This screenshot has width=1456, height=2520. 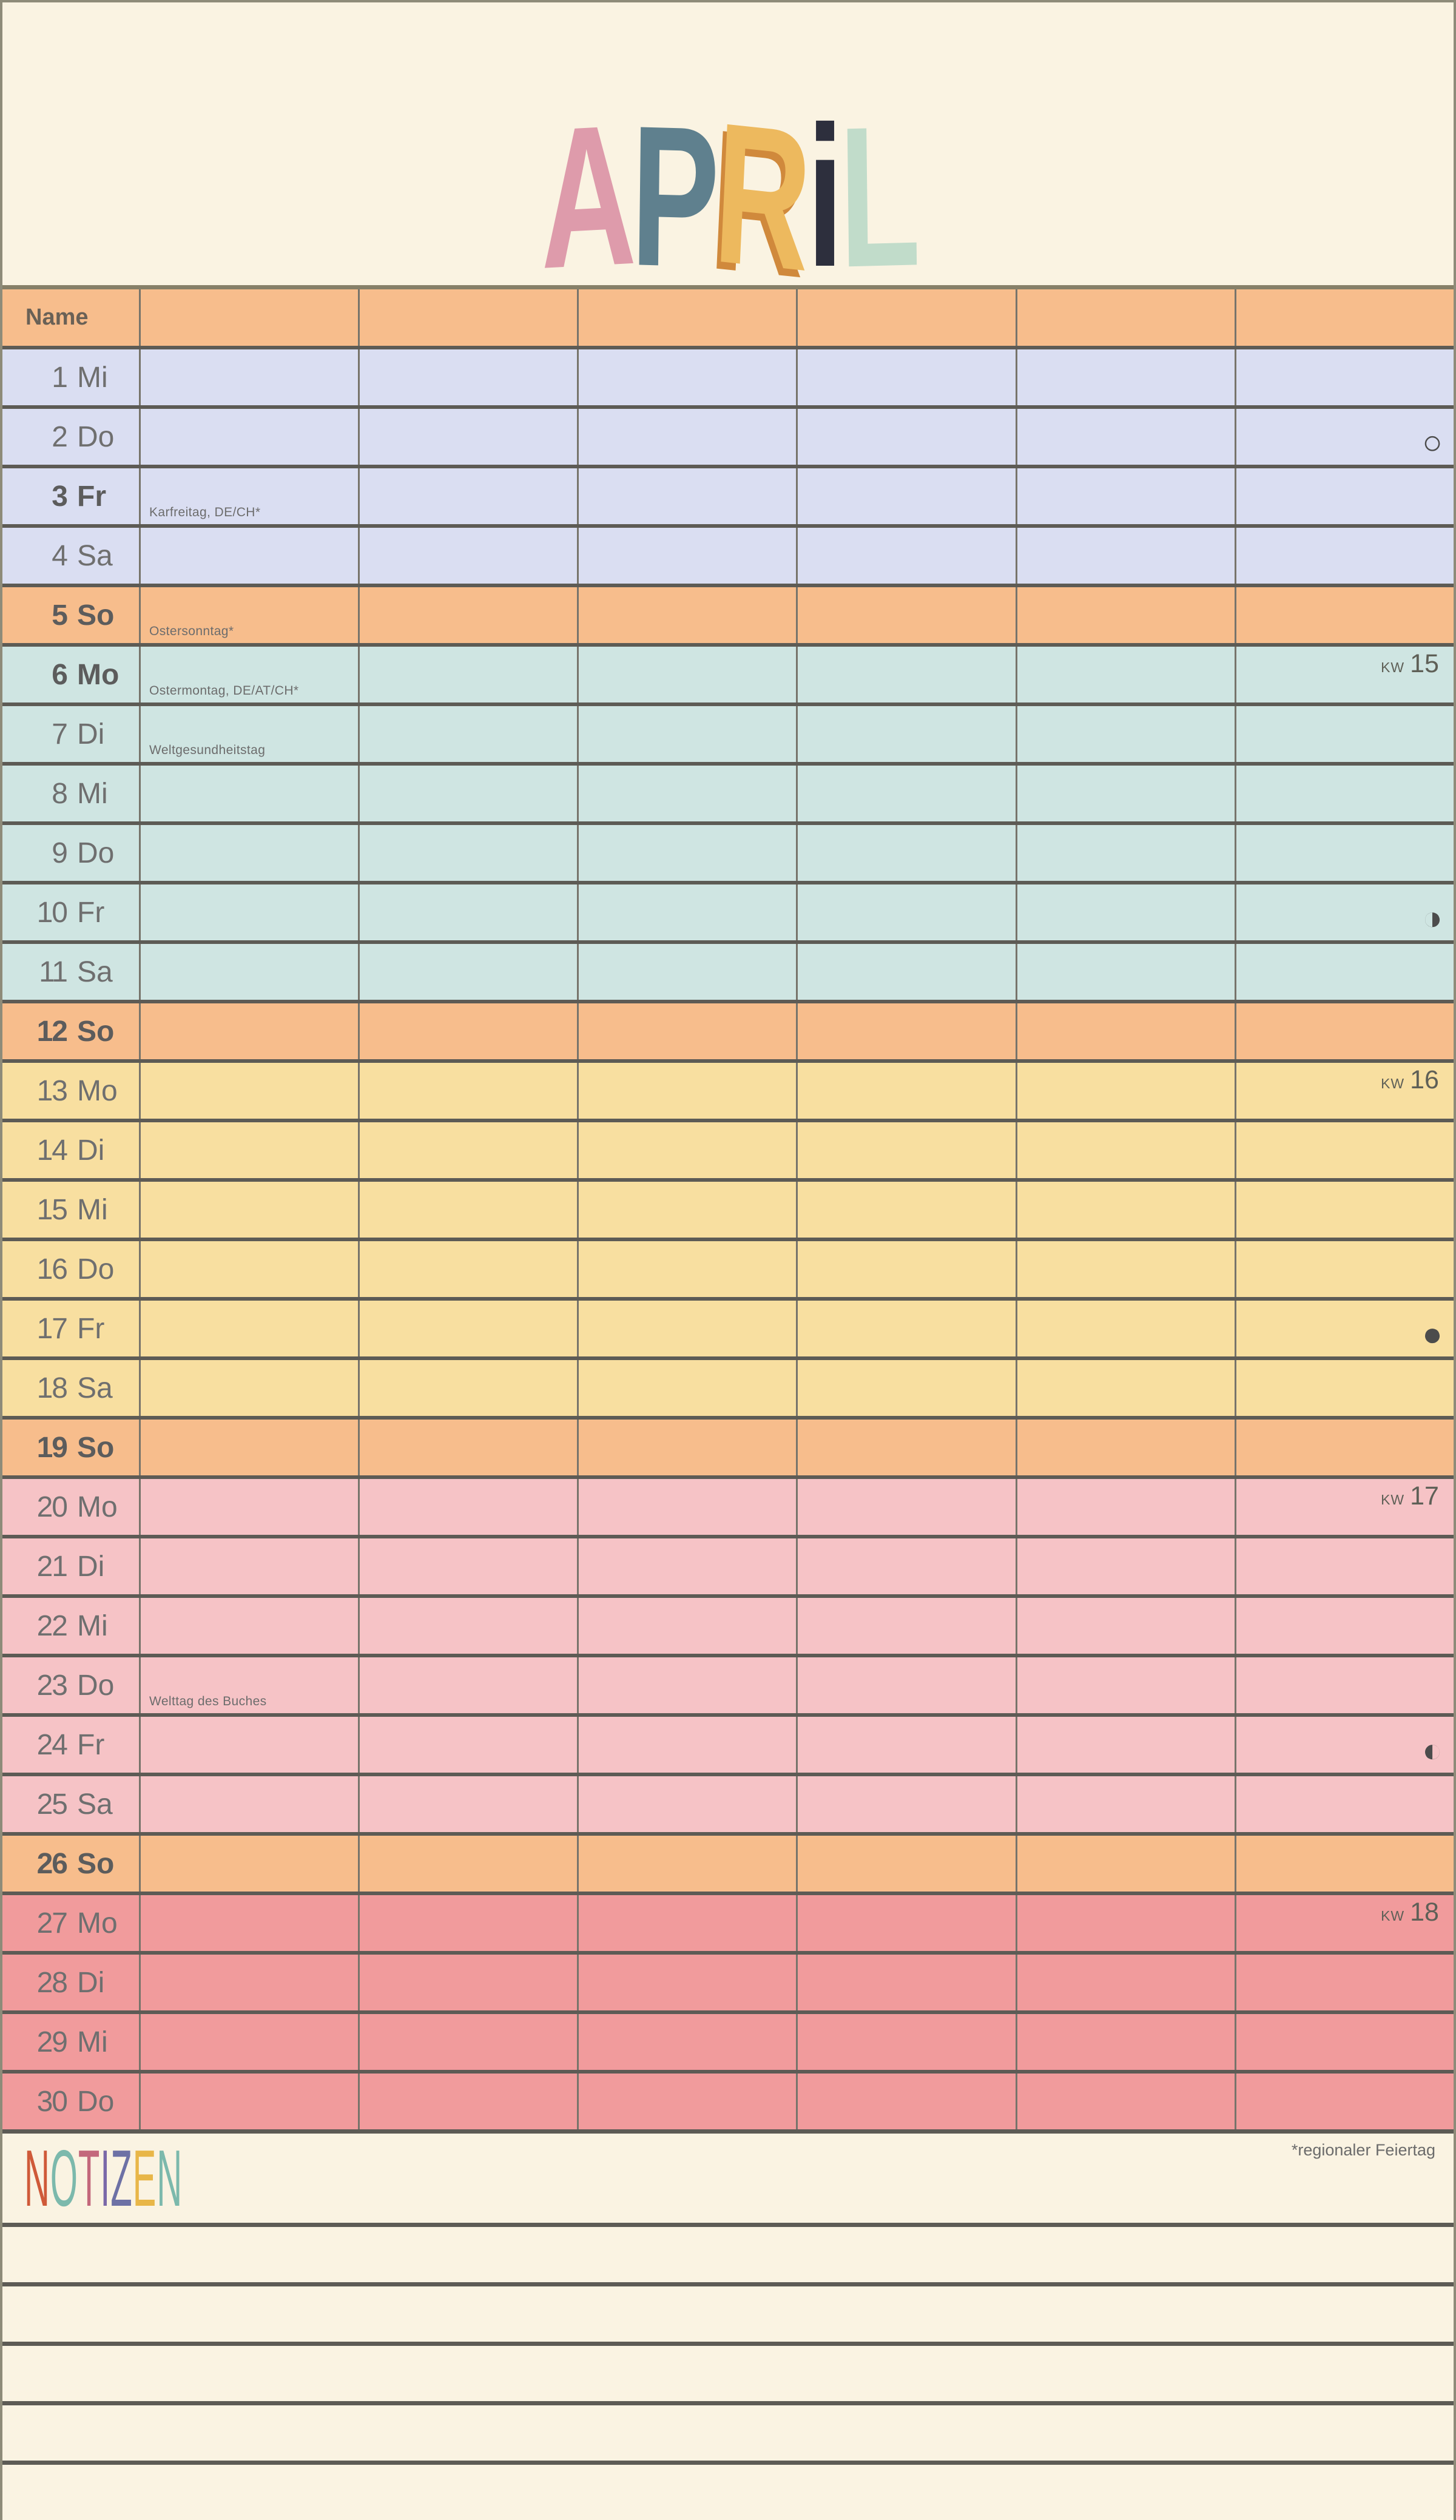 What do you see at coordinates (248, 615) in the screenshot?
I see `entry-cell-5-1: Ostersonntag*` at bounding box center [248, 615].